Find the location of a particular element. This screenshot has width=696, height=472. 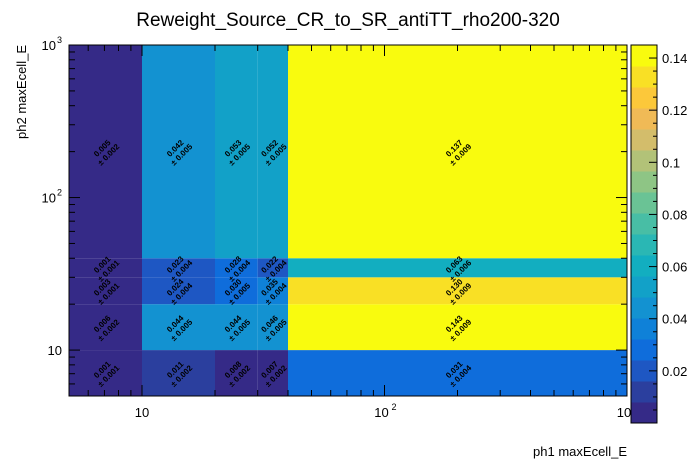

color-scale-label: 0.1 is located at coordinates (671, 162).